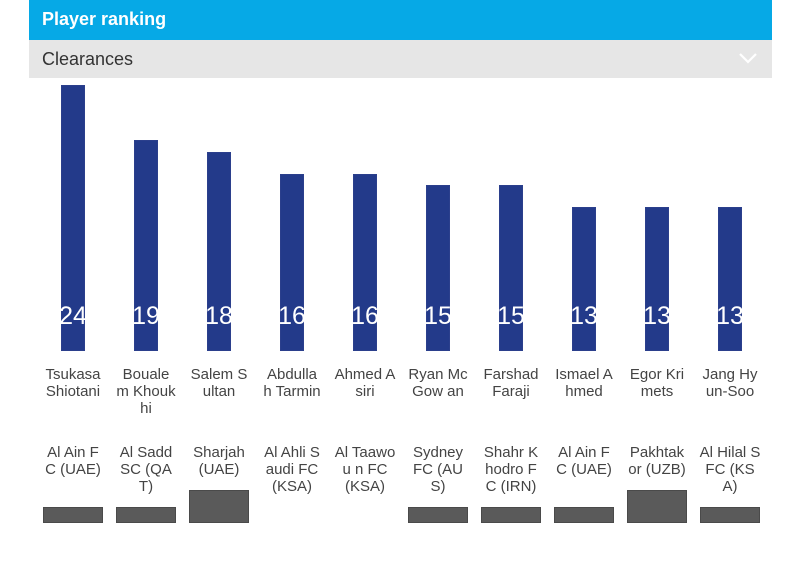 This screenshot has height=563, width=799. What do you see at coordinates (511, 469) in the screenshot?
I see `team-name: Shahr Khodro FC (IRN)` at bounding box center [511, 469].